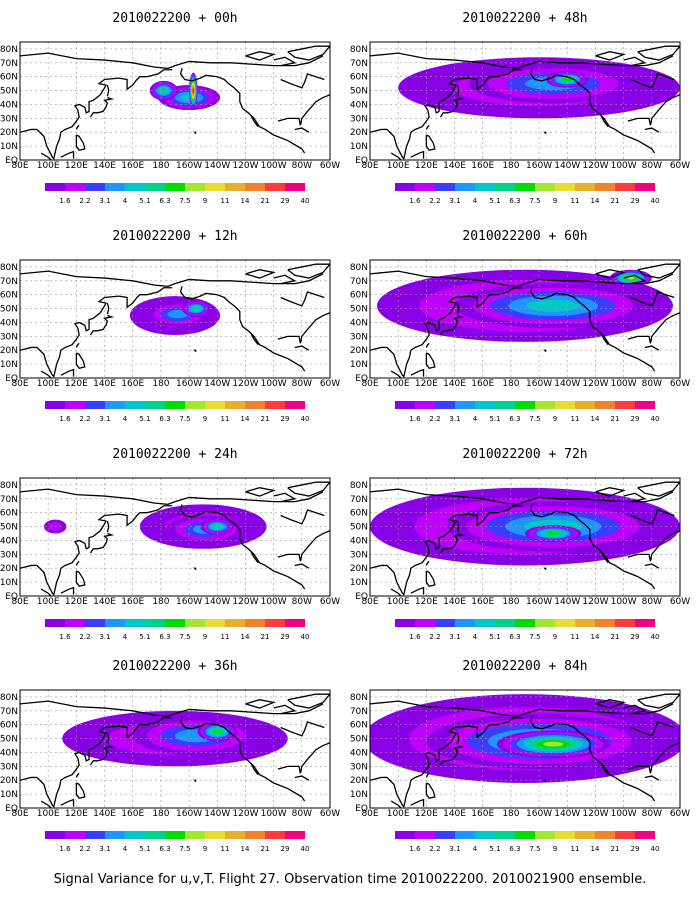 This screenshot has width=700, height=900. What do you see at coordinates (330, 384) in the screenshot?
I see `lon-tick-label: 60W` at bounding box center [330, 384].